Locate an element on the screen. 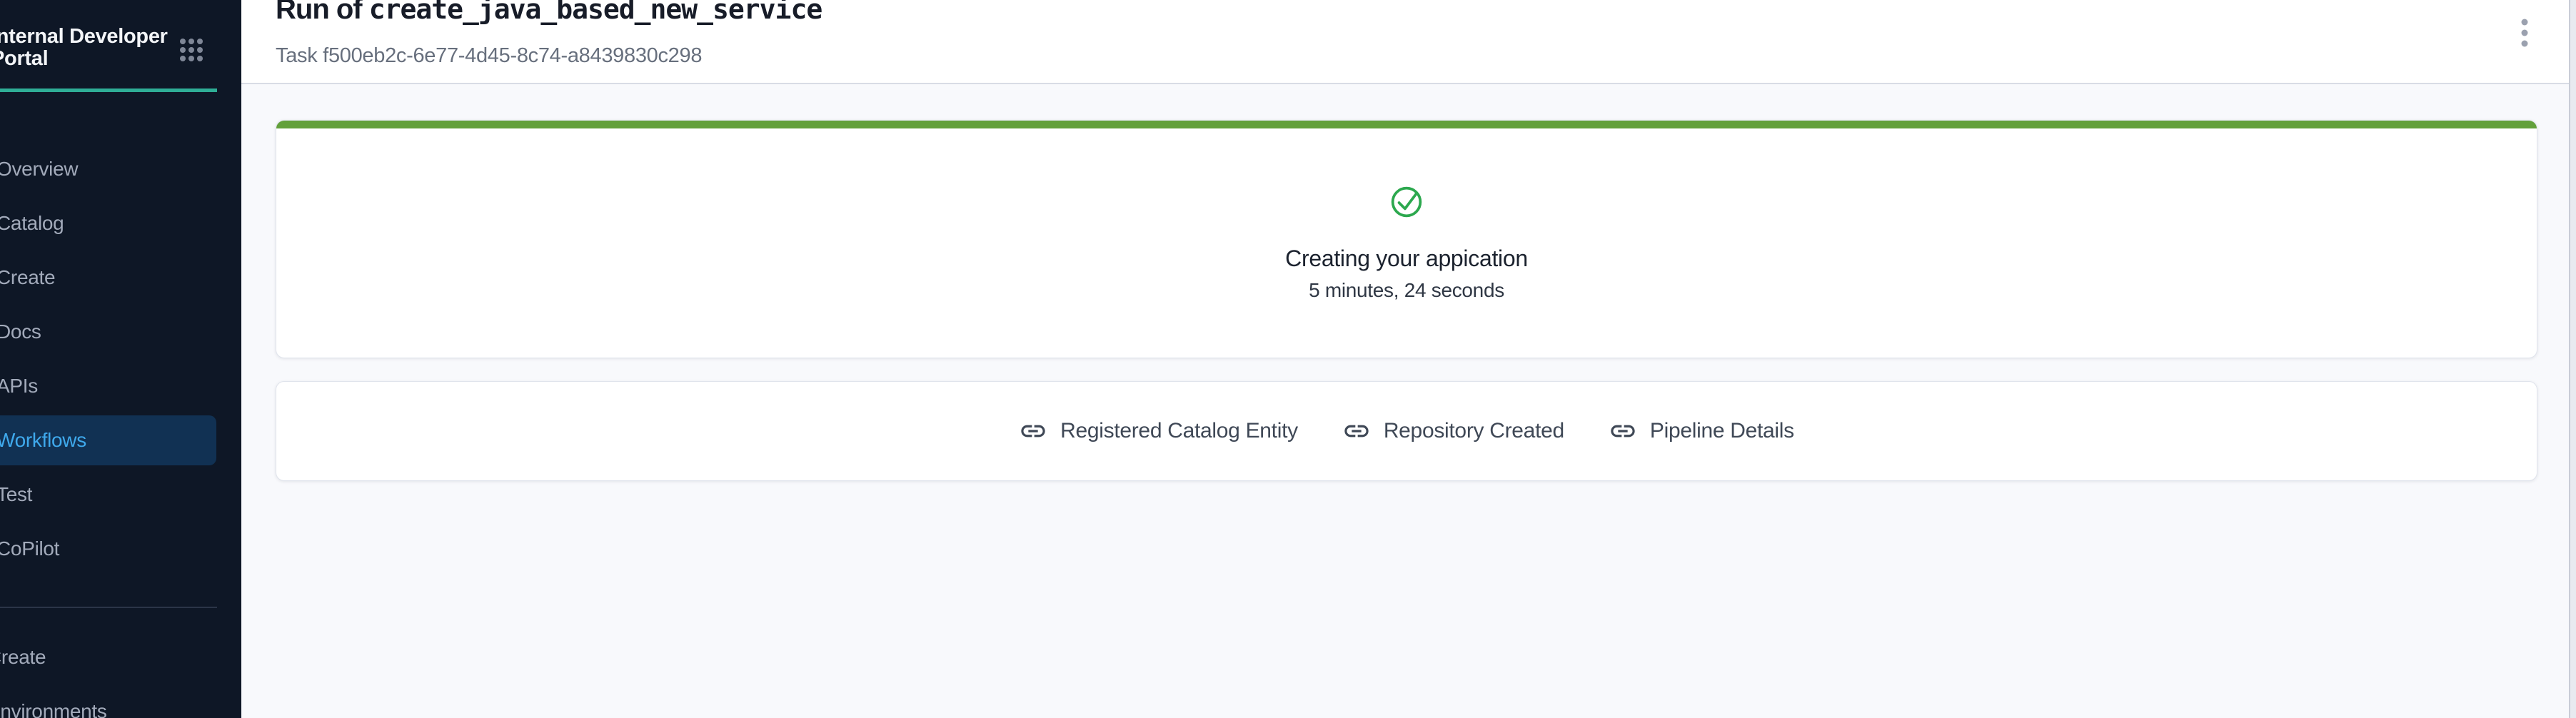 The image size is (2576, 718). sidebar-item-test: Test is located at coordinates (16, 494).